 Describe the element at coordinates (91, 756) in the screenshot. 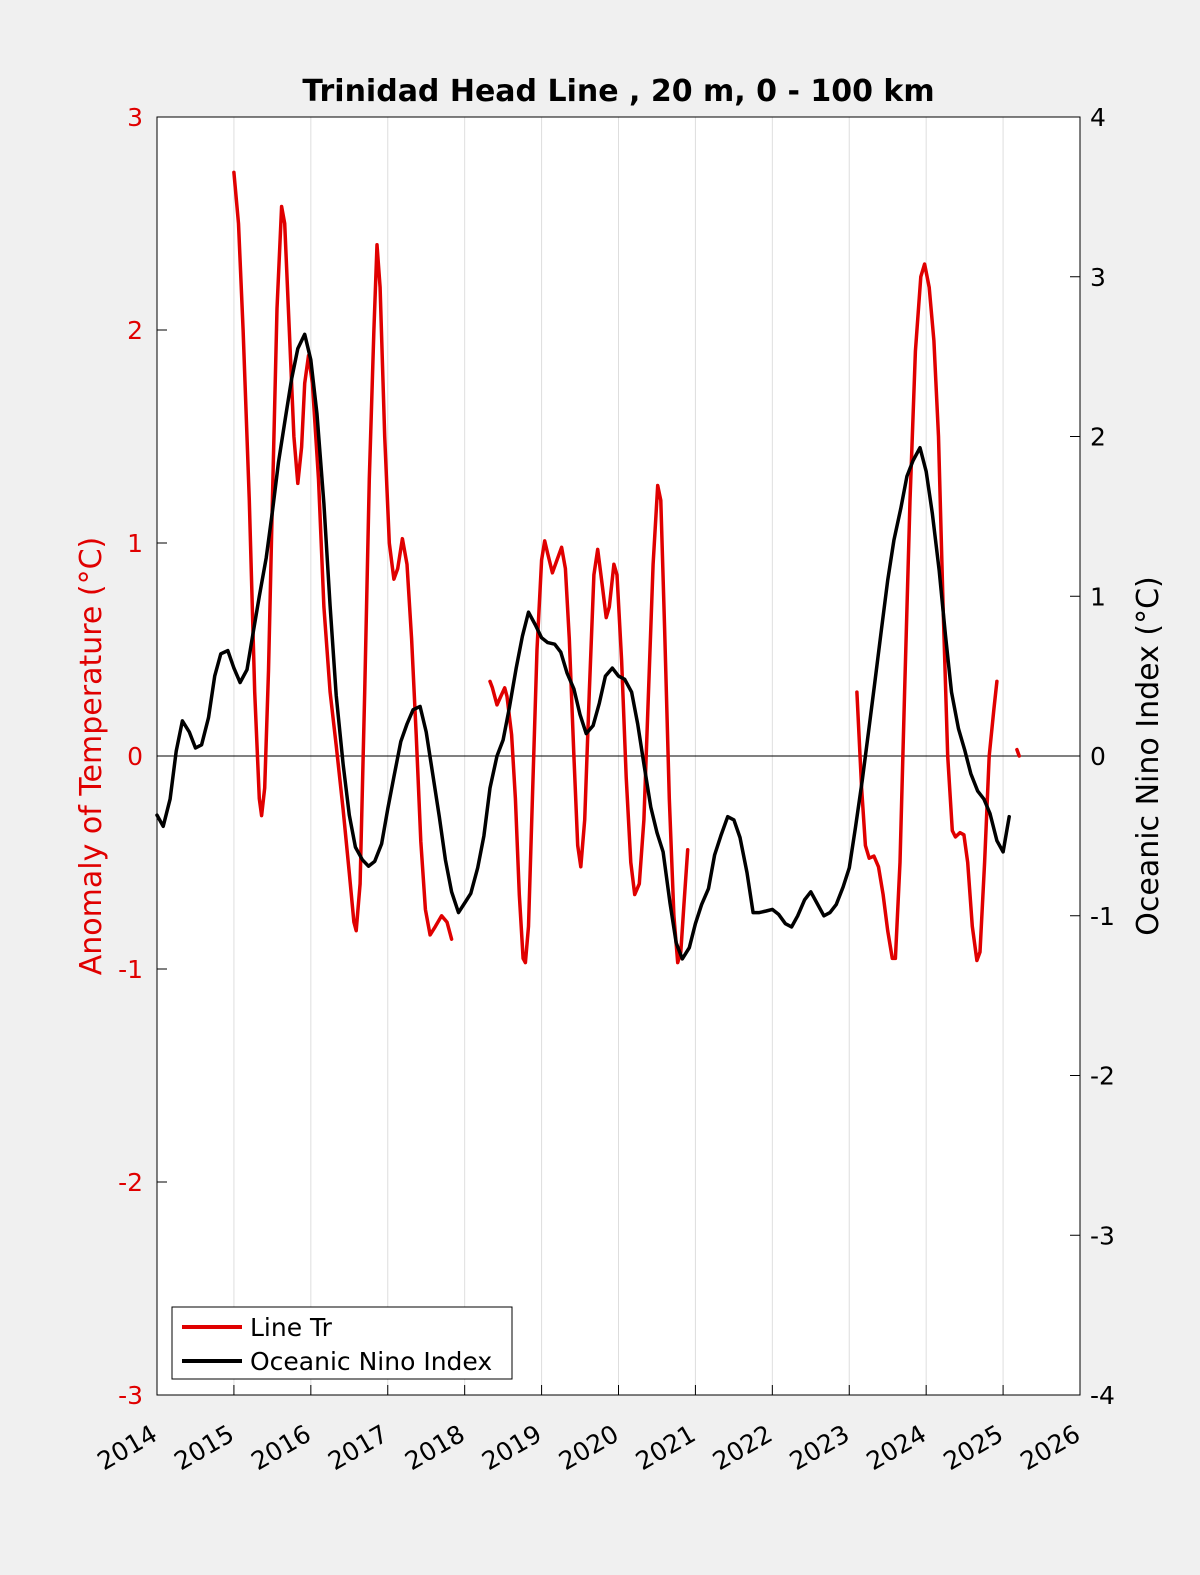

I see `y-axis-left-label: Anomaly of Temperature (°C)` at that location.